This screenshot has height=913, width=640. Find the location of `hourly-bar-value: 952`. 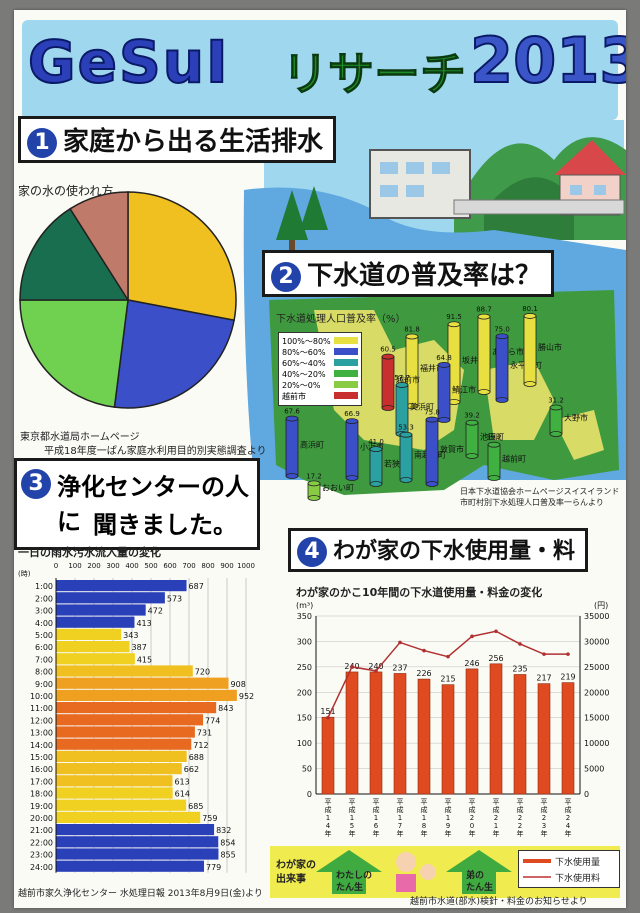

hourly-bar-value: 952 is located at coordinates (246, 696).